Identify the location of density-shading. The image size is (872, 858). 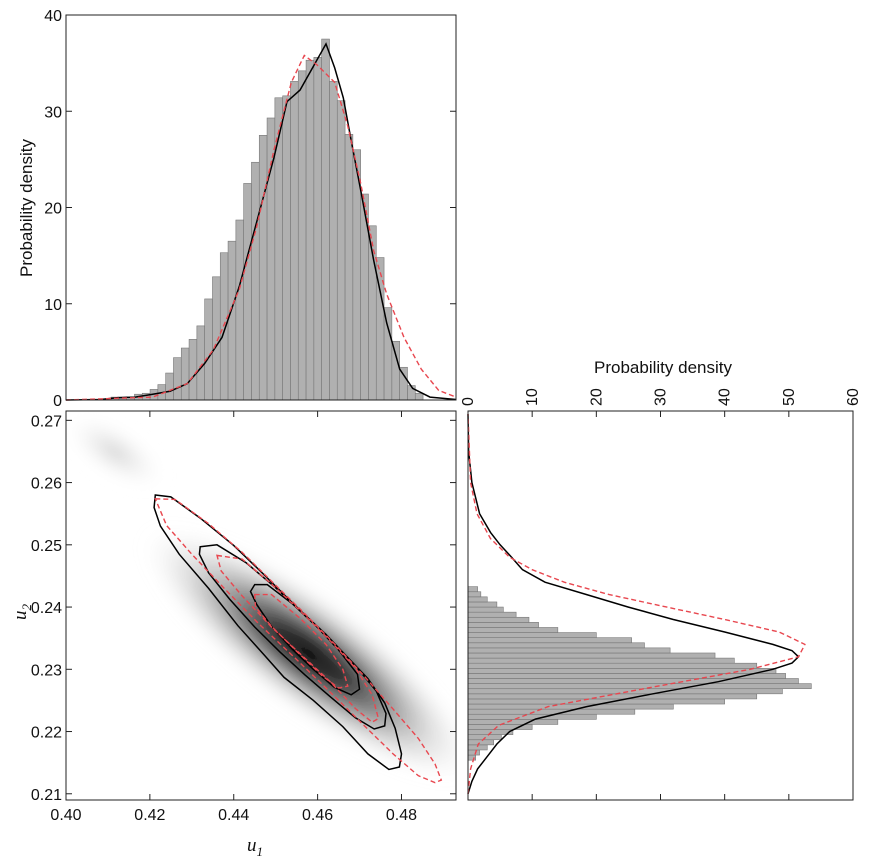
(297, 654).